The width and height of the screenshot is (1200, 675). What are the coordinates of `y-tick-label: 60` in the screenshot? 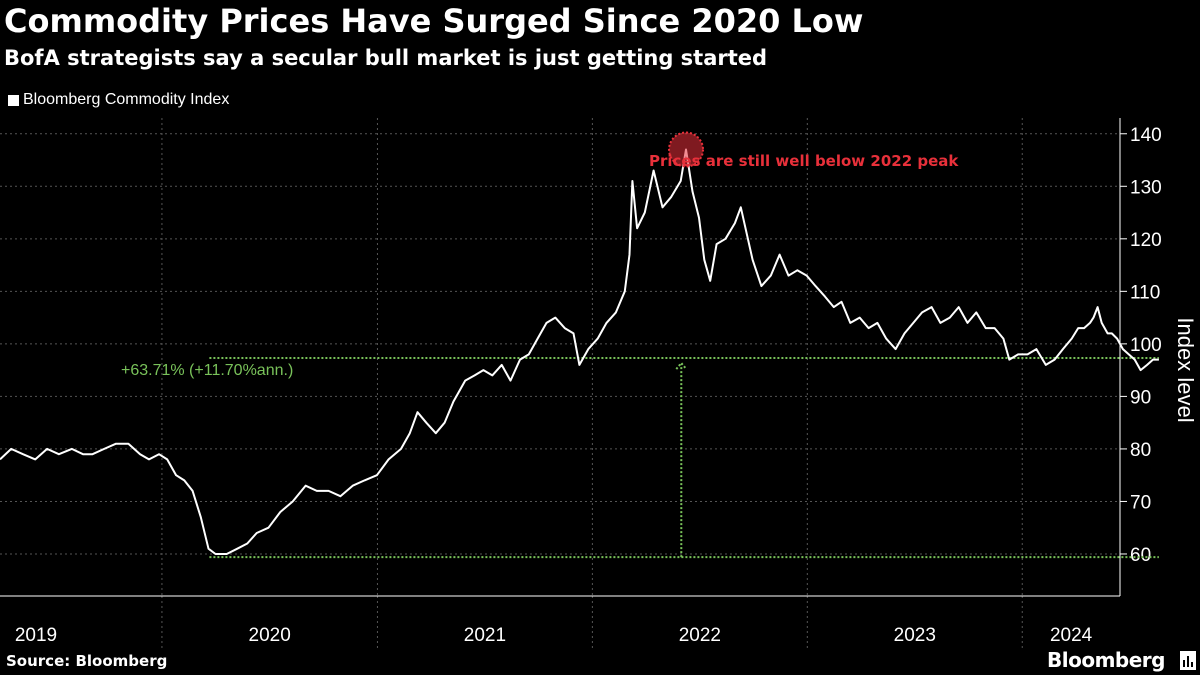 It's located at (1140, 555).